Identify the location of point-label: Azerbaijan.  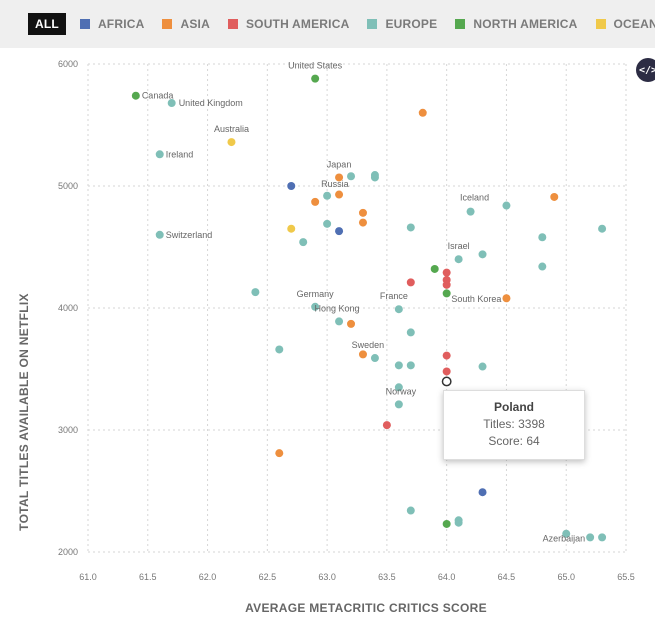
(564, 538).